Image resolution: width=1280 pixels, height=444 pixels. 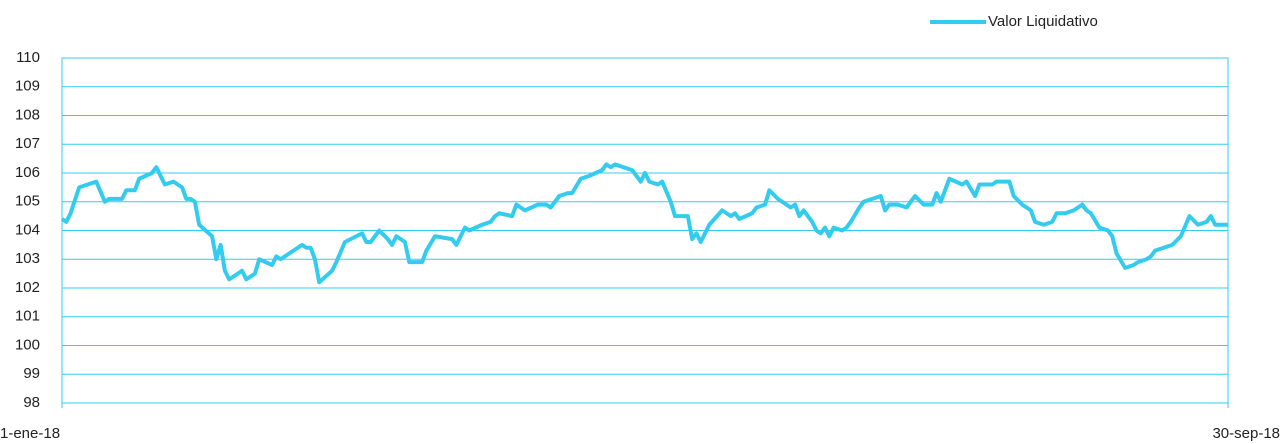 I want to click on y-tick-label: 100, so click(x=27, y=344).